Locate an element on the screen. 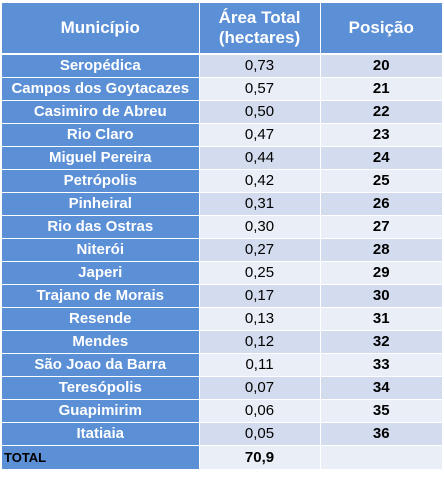  cell-area: 0,11 is located at coordinates (260, 365).